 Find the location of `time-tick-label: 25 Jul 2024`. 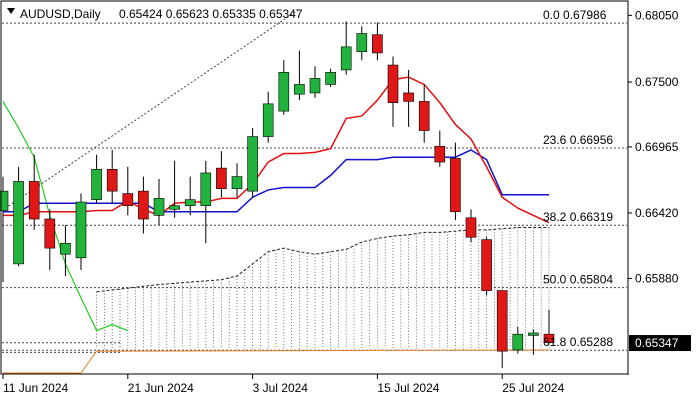

time-tick-label: 25 Jul 2024 is located at coordinates (533, 388).